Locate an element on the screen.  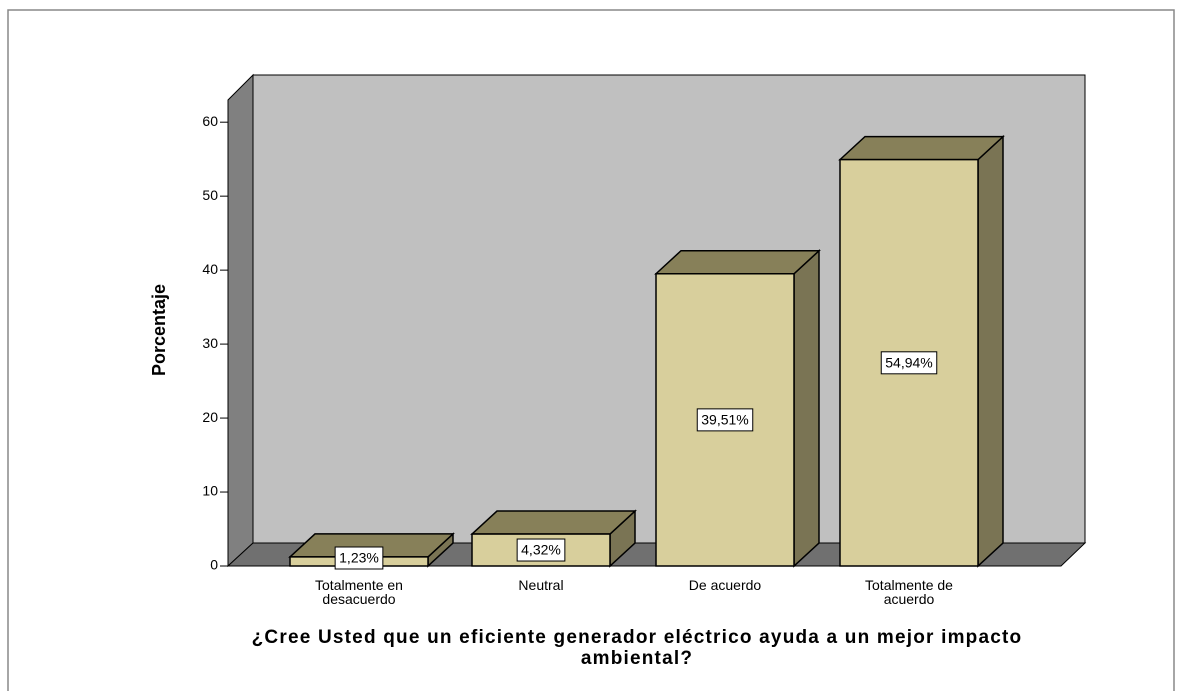
value-label: 39,51% is located at coordinates (724, 420).